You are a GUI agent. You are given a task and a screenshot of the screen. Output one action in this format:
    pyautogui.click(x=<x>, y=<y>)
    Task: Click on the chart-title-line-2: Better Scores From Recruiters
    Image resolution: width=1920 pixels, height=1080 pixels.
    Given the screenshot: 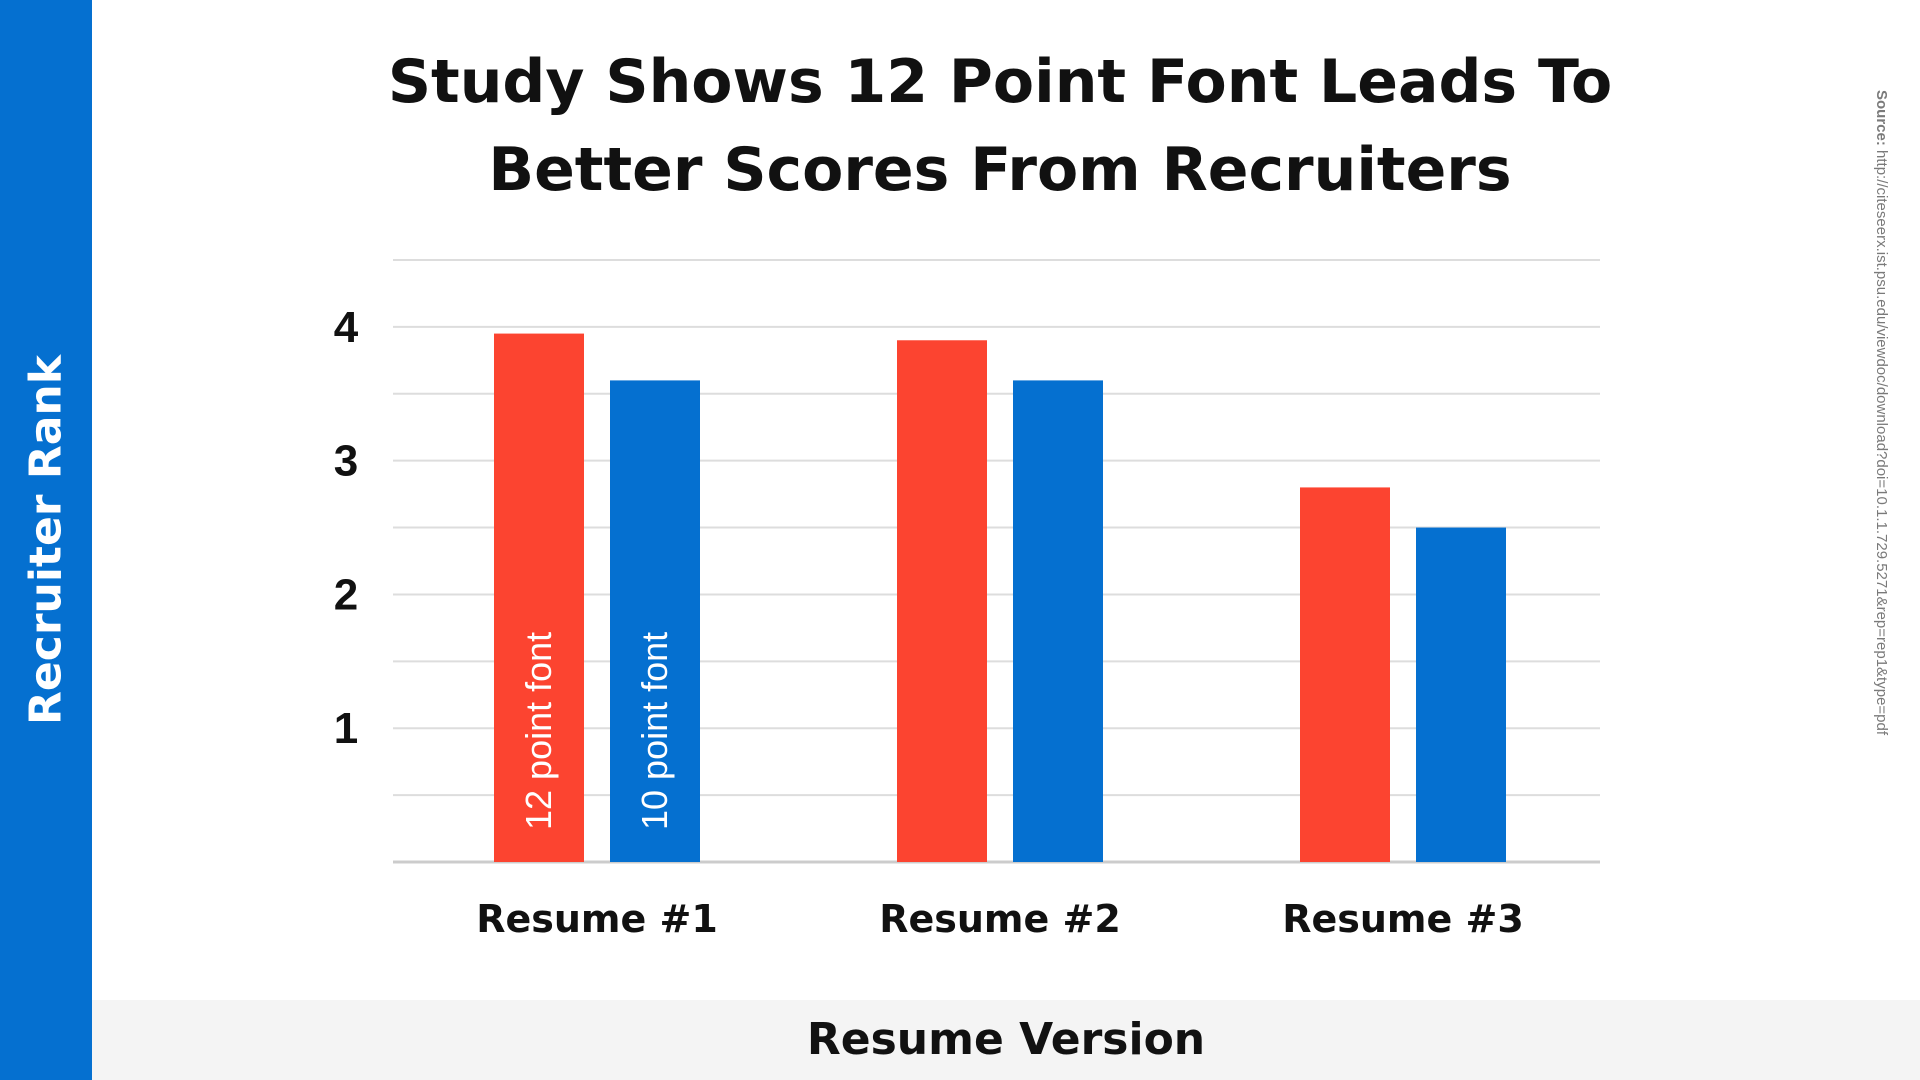 What is the action you would take?
    pyautogui.click(x=1000, y=170)
    